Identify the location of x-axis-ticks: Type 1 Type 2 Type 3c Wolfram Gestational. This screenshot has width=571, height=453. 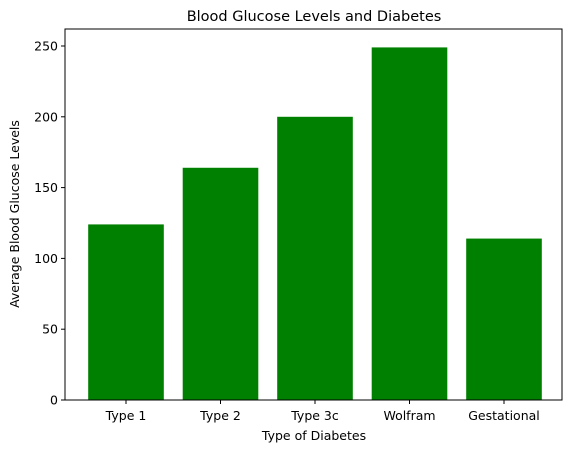
(322, 411).